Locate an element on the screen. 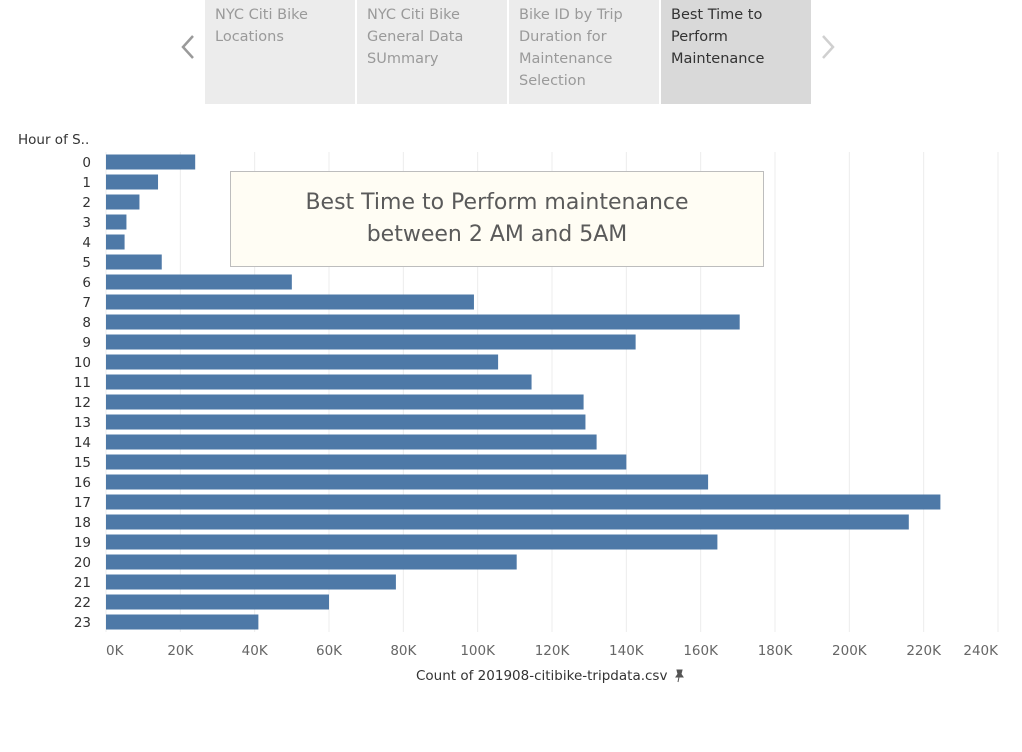 The height and width of the screenshot is (752, 1022). tab-label-line: Locations is located at coordinates (249, 37).